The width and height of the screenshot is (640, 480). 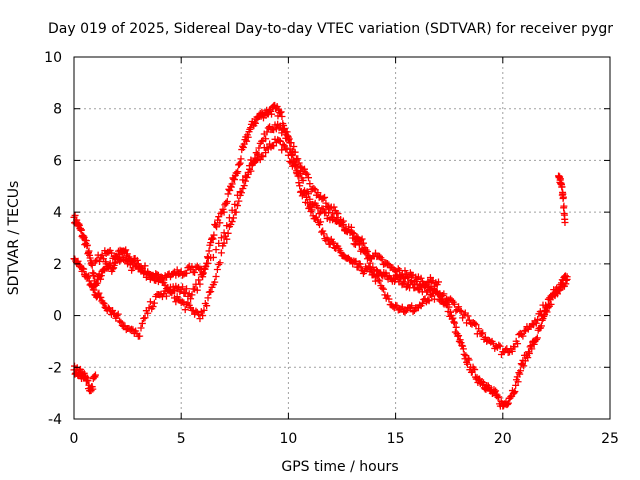 I want to click on point-track-D, so click(x=93, y=389).